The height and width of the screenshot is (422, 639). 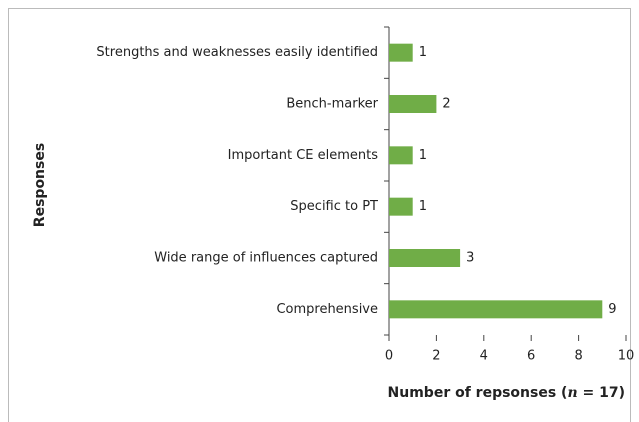 What do you see at coordinates (601, 393) in the screenshot?
I see `x-axis-label-part: = 17)` at bounding box center [601, 393].